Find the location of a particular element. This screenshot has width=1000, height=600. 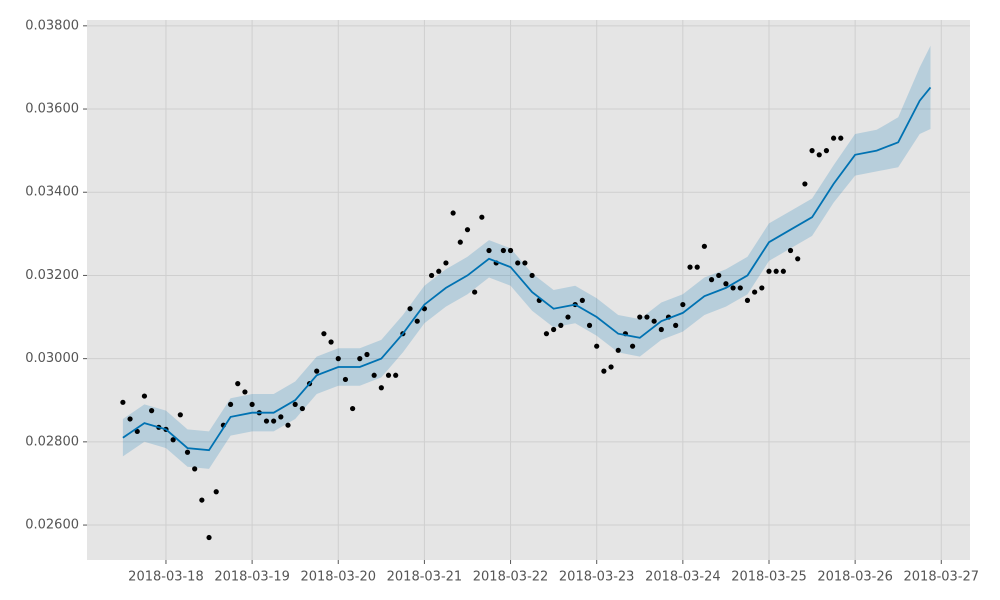

x-tick-label: 2018-03-20 is located at coordinates (338, 577).